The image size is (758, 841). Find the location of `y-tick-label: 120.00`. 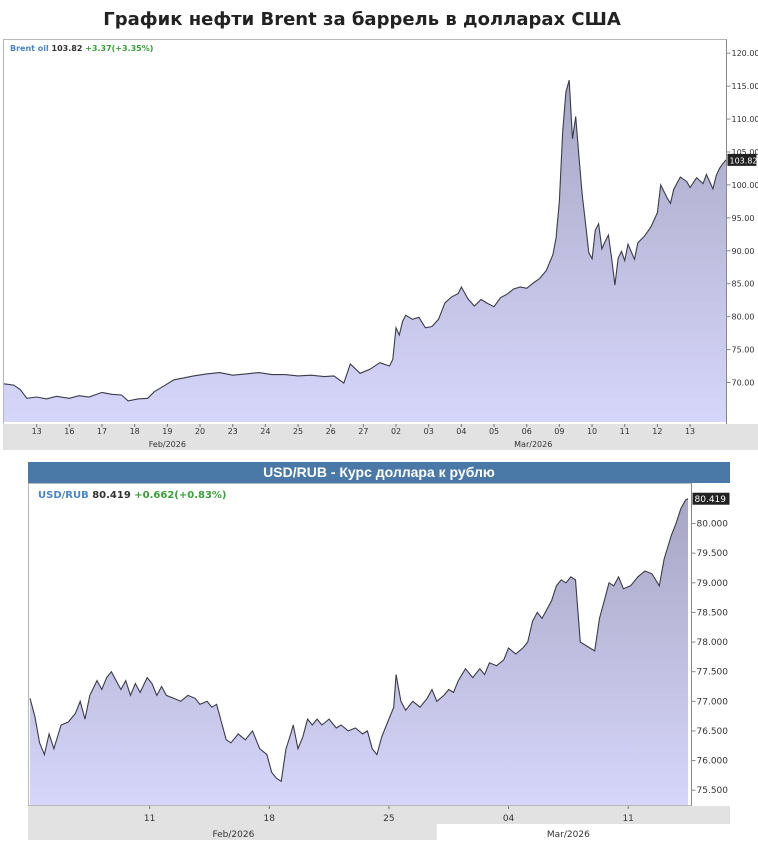

y-tick-label: 120.00 is located at coordinates (745, 53).